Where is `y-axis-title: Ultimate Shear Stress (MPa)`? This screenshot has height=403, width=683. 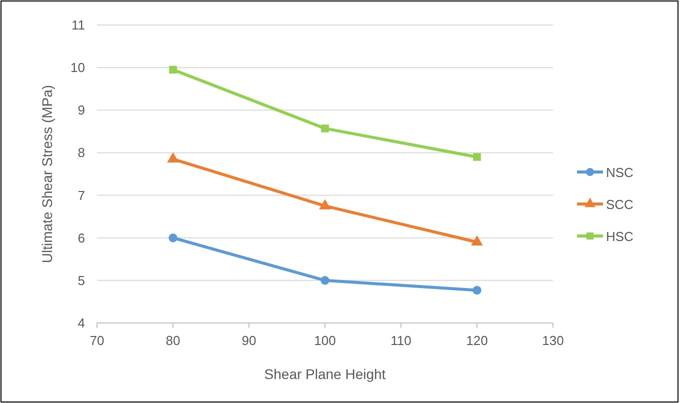
y-axis-title: Ultimate Shear Stress (MPa) is located at coordinates (47, 174).